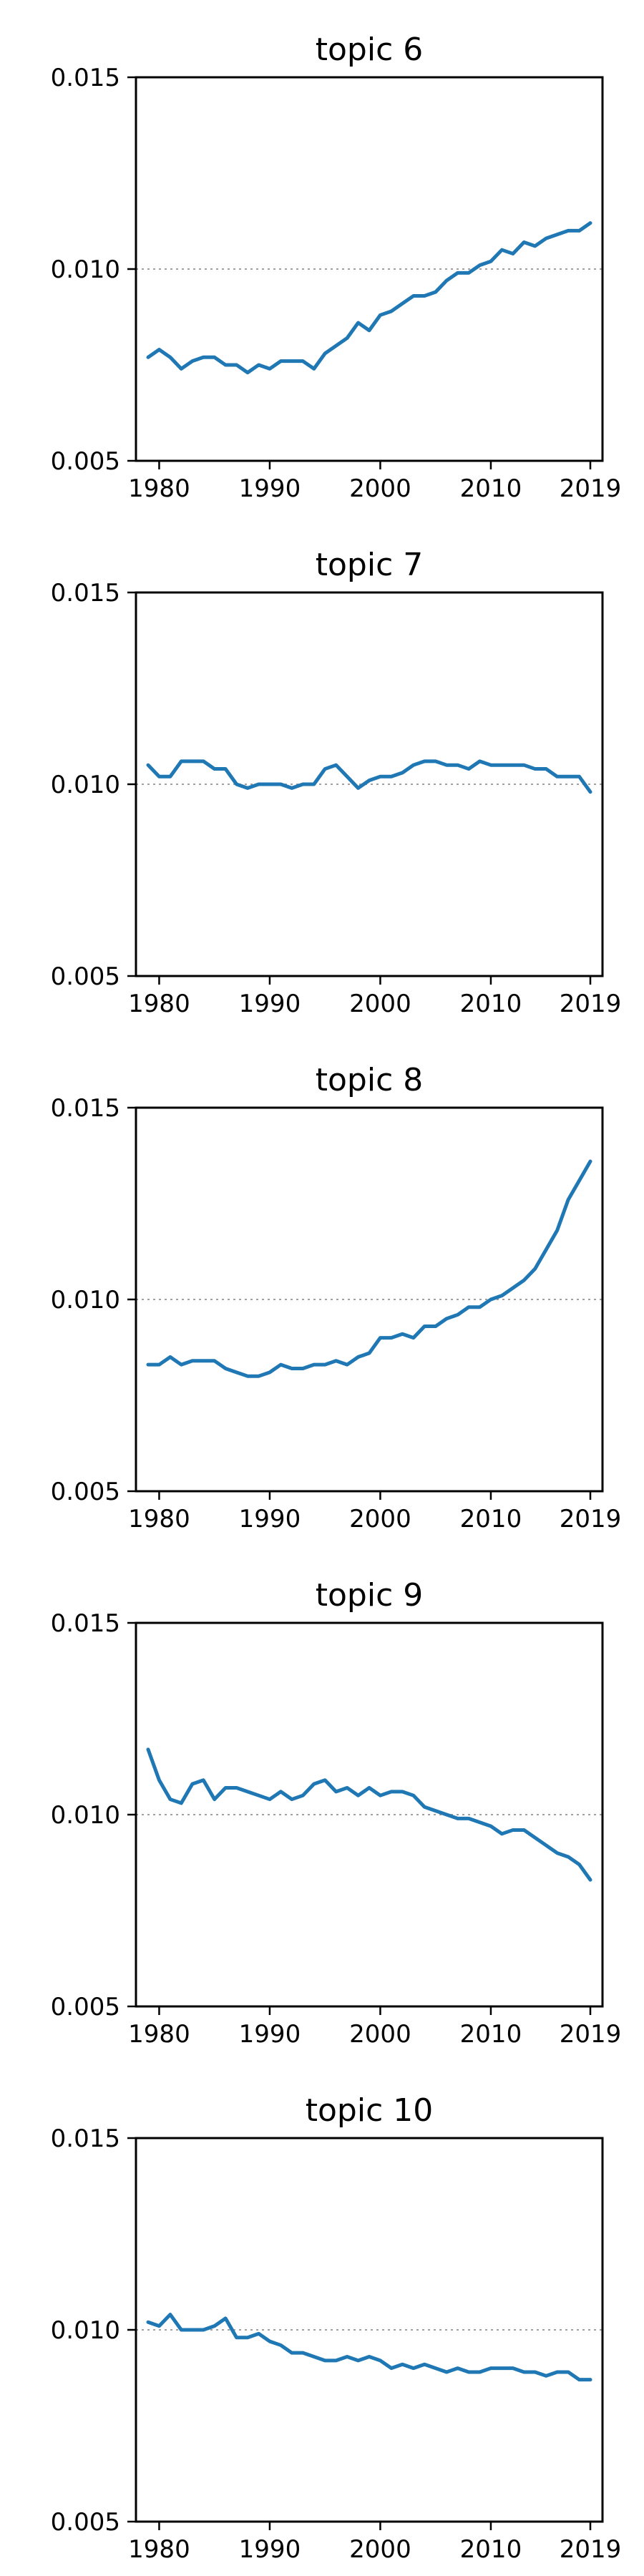  Describe the element at coordinates (370, 49) in the screenshot. I see `chart-title: topic 6` at that location.